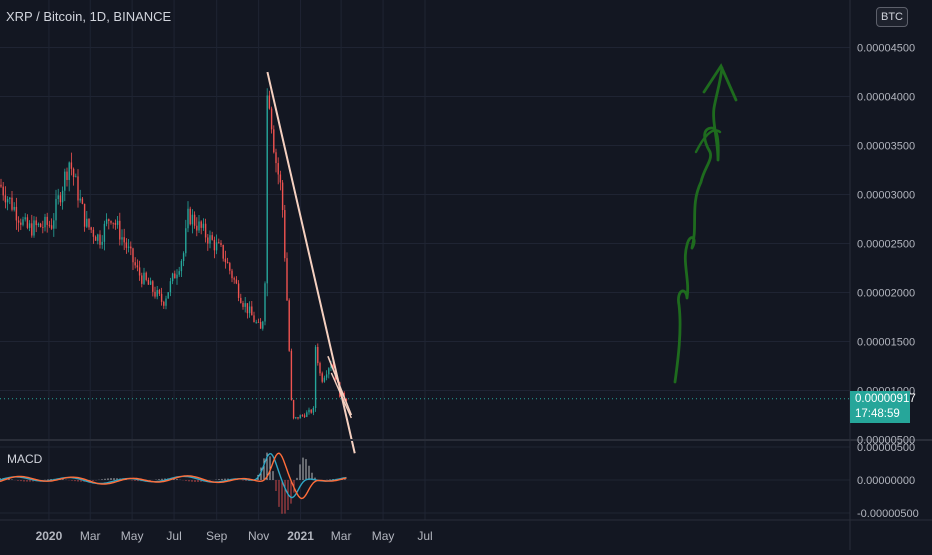 The height and width of the screenshot is (555, 932). Describe the element at coordinates (888, 514) in the screenshot. I see `macd-tick-label: -0.00000500` at that location.